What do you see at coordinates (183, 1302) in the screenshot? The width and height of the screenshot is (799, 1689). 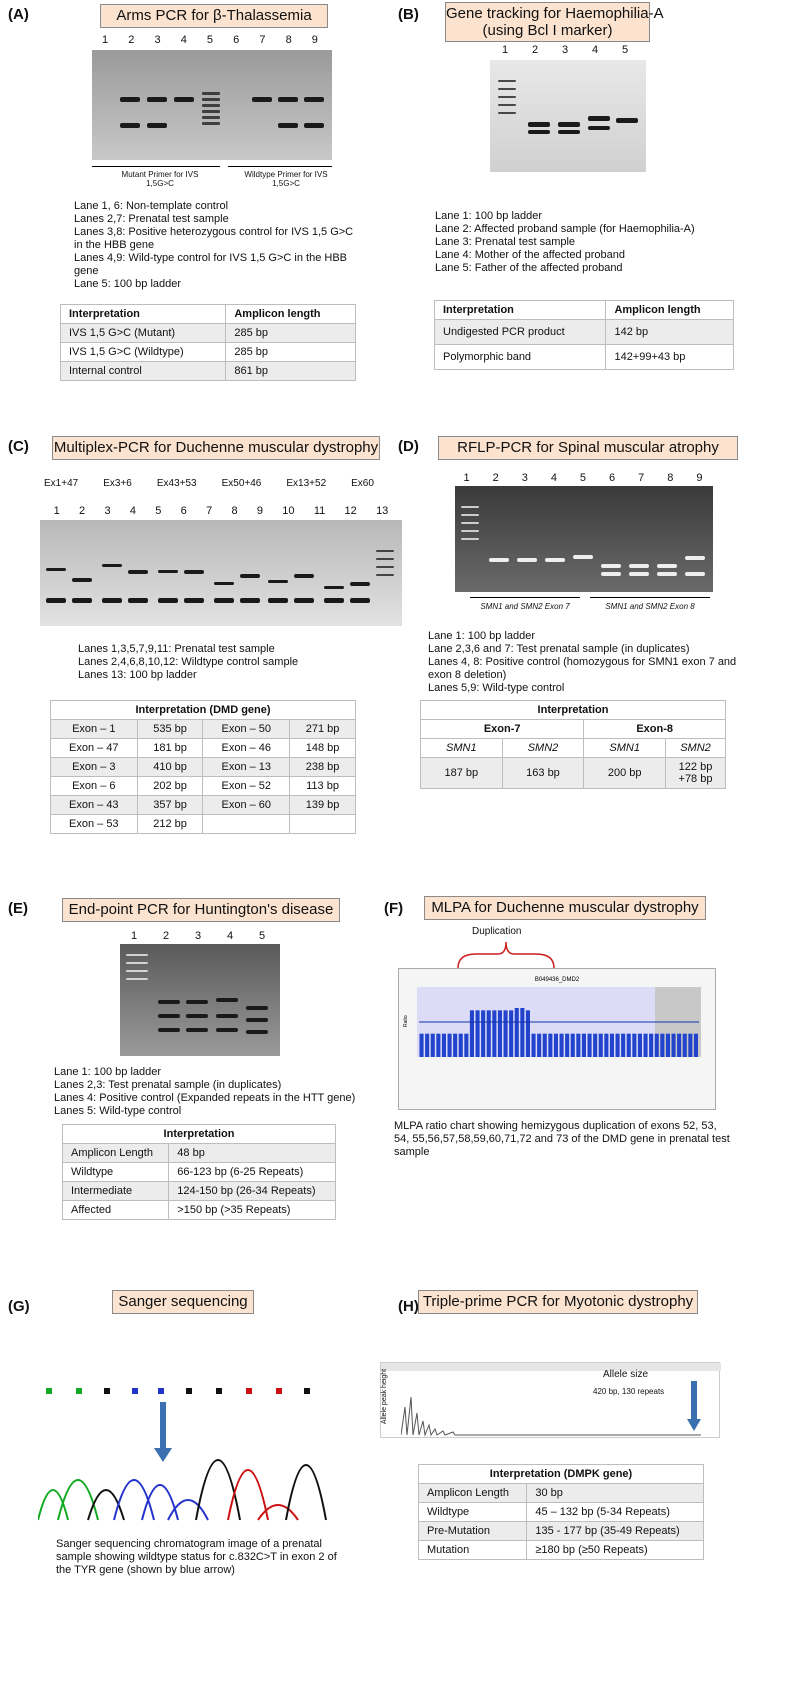 I see `panel-g-title: Sanger sequencing` at bounding box center [183, 1302].